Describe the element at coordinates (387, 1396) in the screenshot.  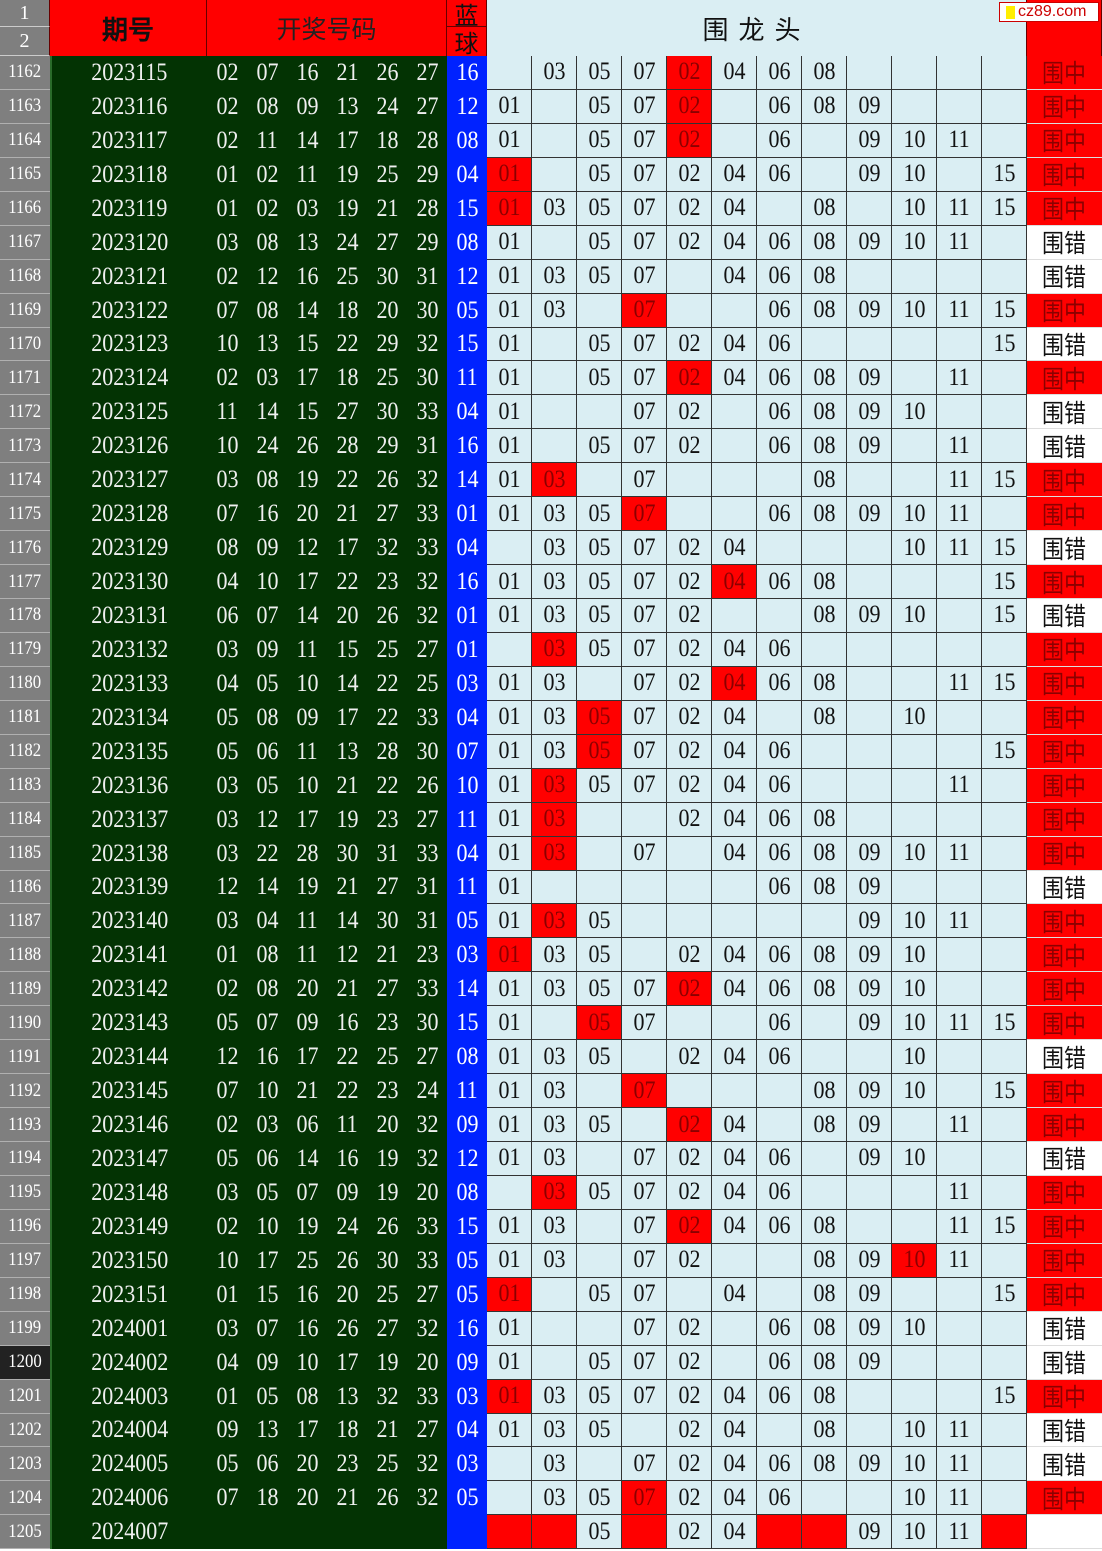
I see `draw-number-cell: 32` at that location.